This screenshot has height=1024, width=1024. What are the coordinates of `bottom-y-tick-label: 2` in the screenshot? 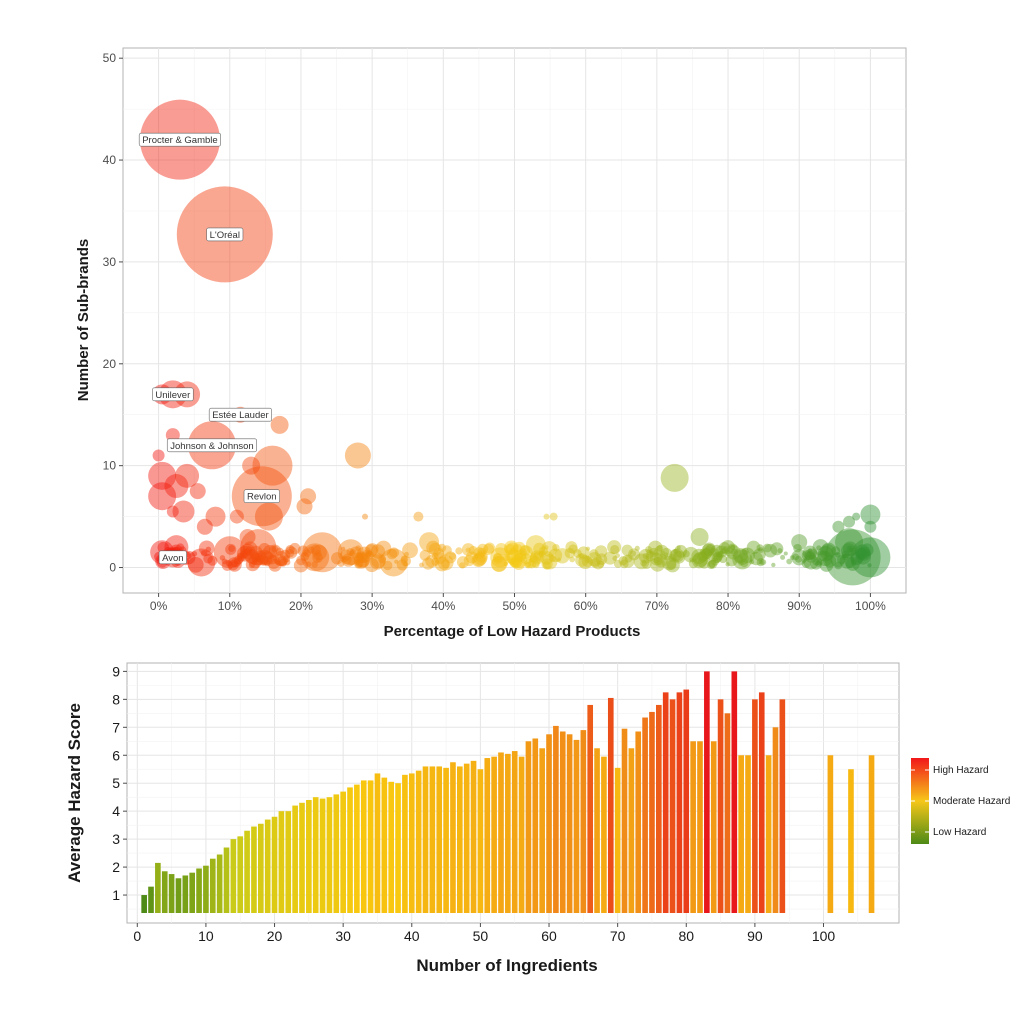 It's located at (116, 867).